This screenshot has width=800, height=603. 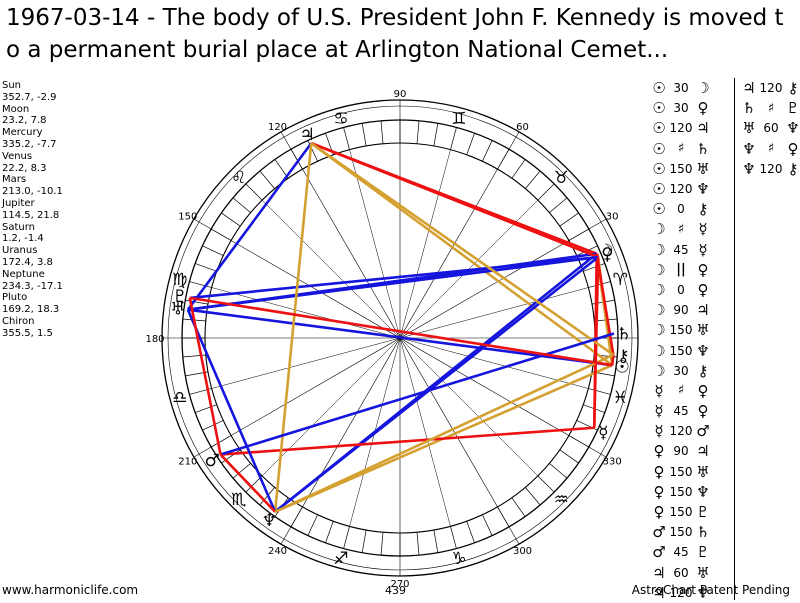 I want to click on aspect-row: ☿ 120 ♂, so click(x=681, y=431).